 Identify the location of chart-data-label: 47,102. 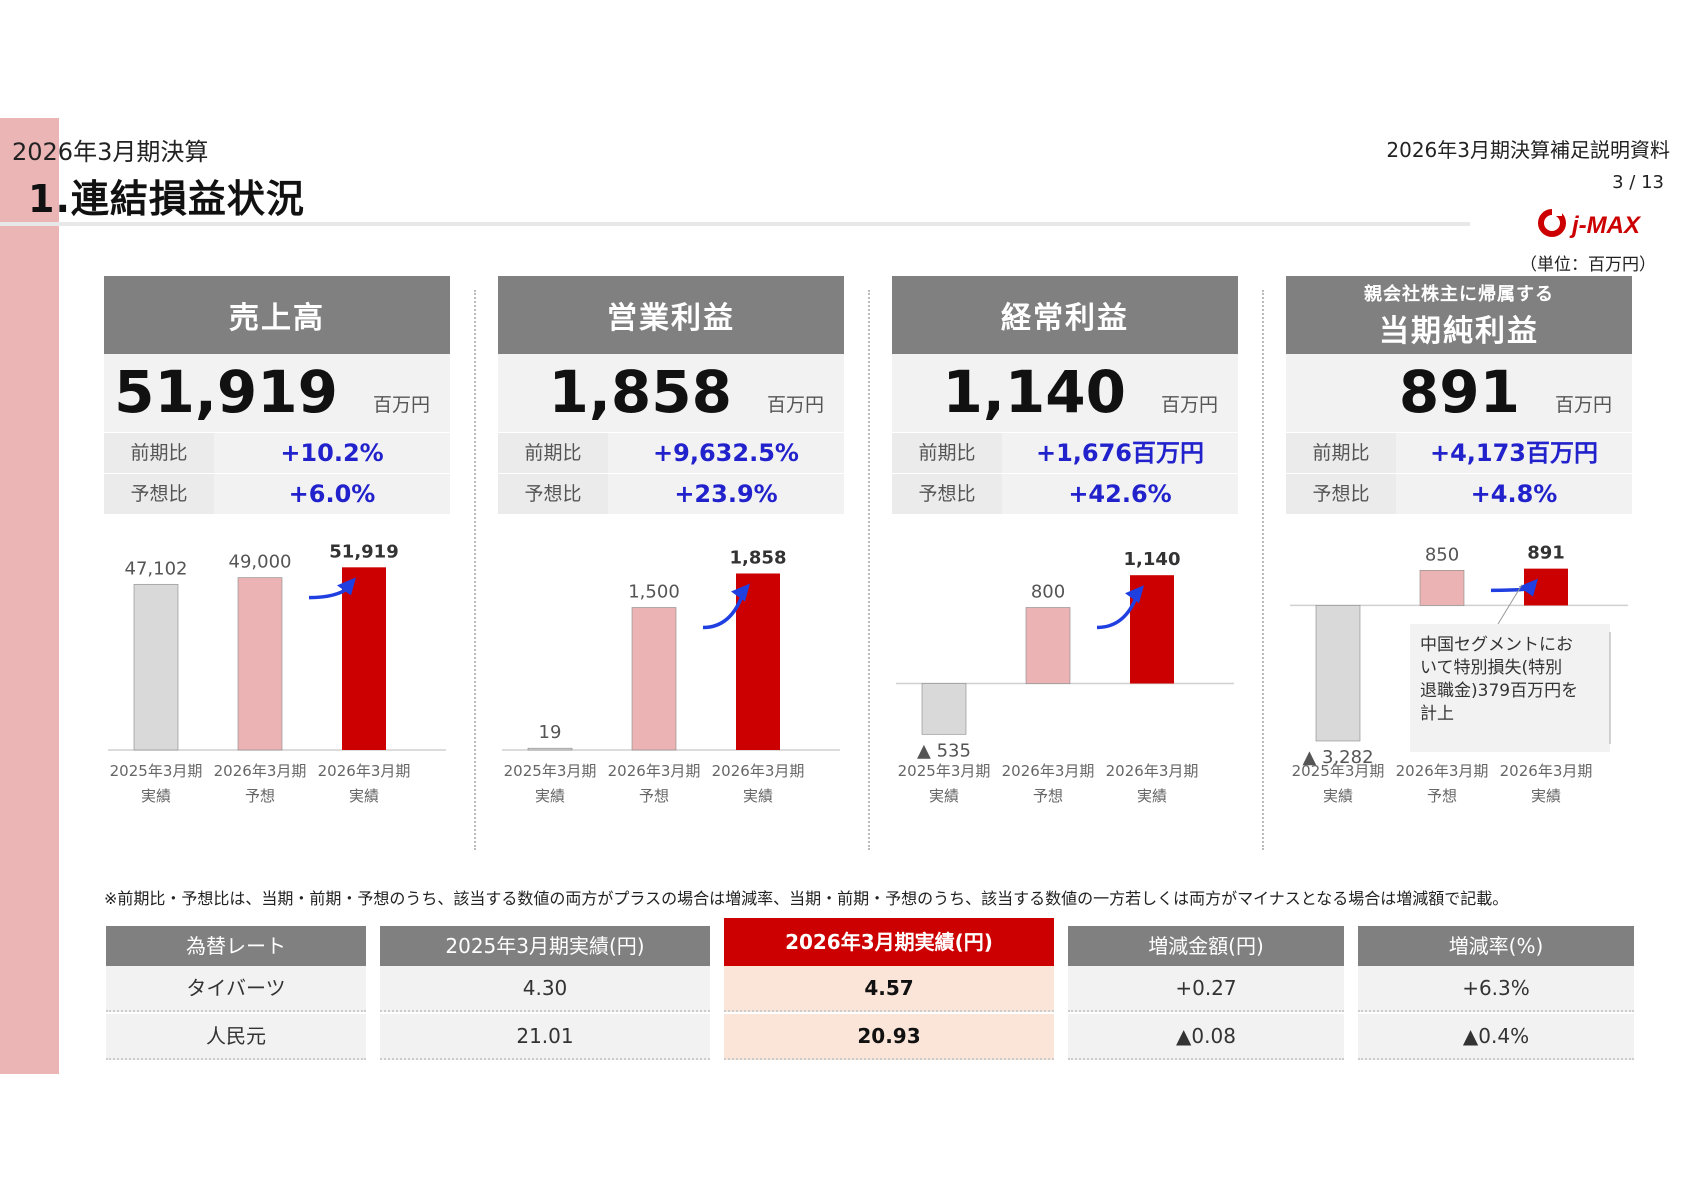
(156, 568).